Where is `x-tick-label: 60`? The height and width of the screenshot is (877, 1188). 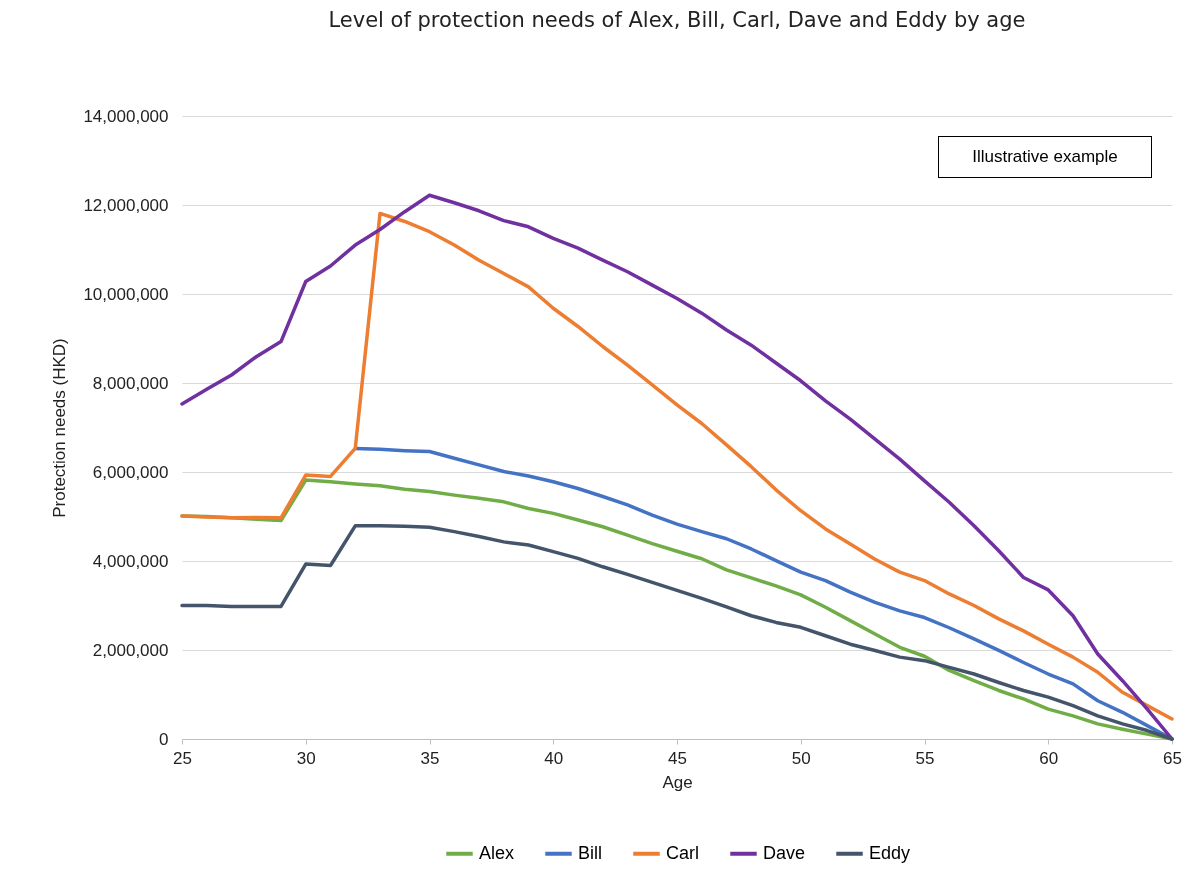 x-tick-label: 60 is located at coordinates (1049, 758).